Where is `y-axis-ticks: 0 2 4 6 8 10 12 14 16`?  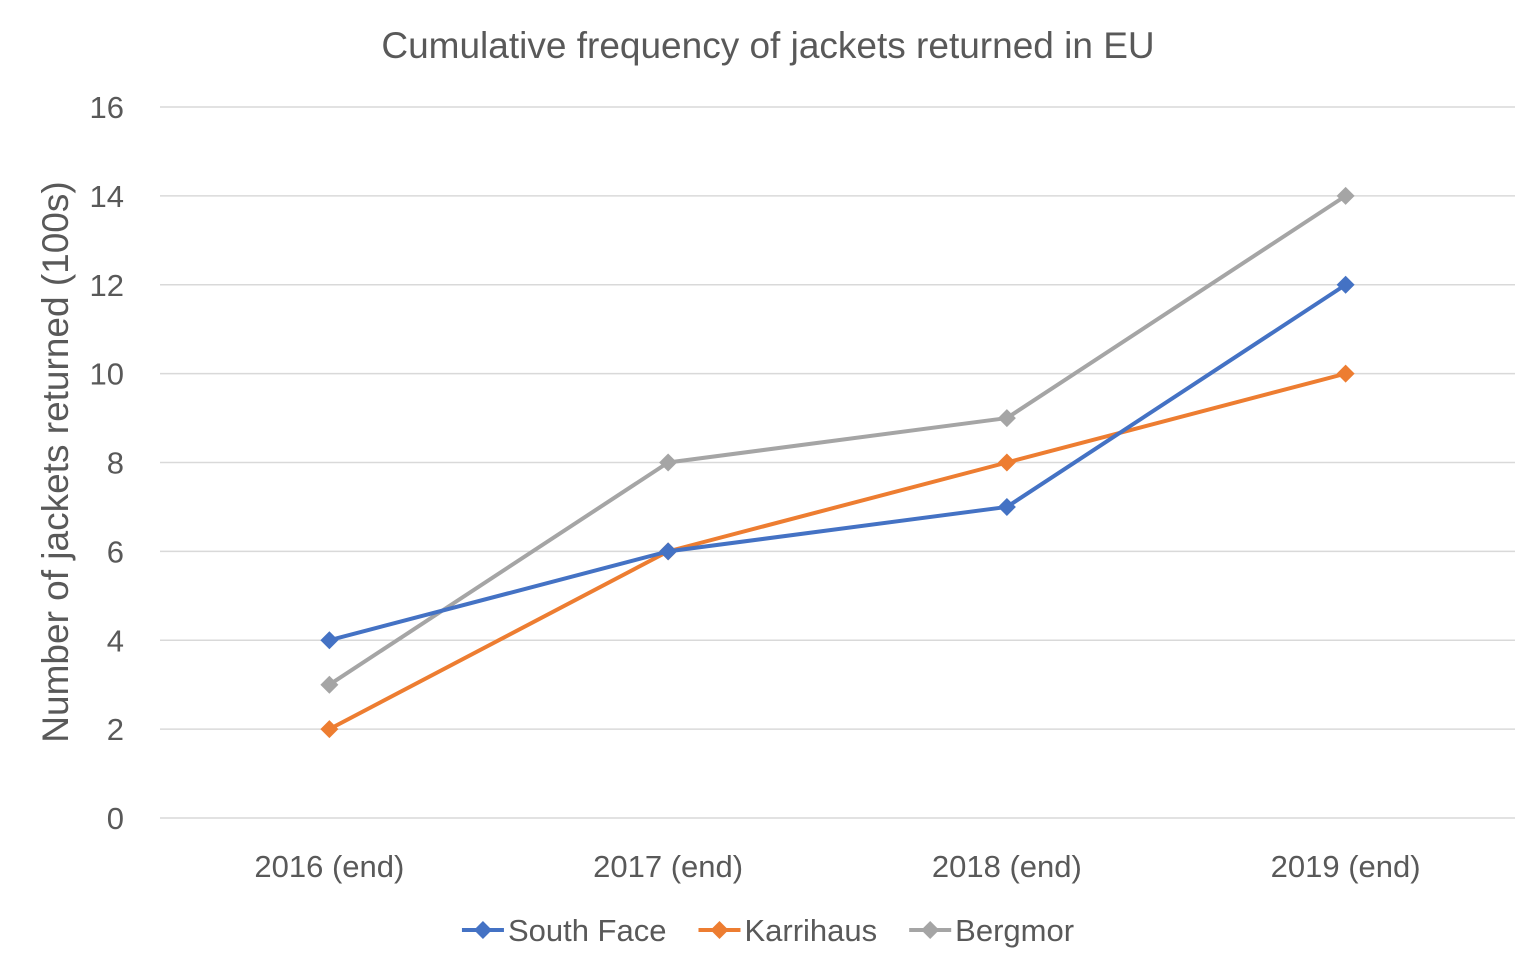
y-axis-ticks: 0 2 4 6 8 10 12 14 16 is located at coordinates (107, 463).